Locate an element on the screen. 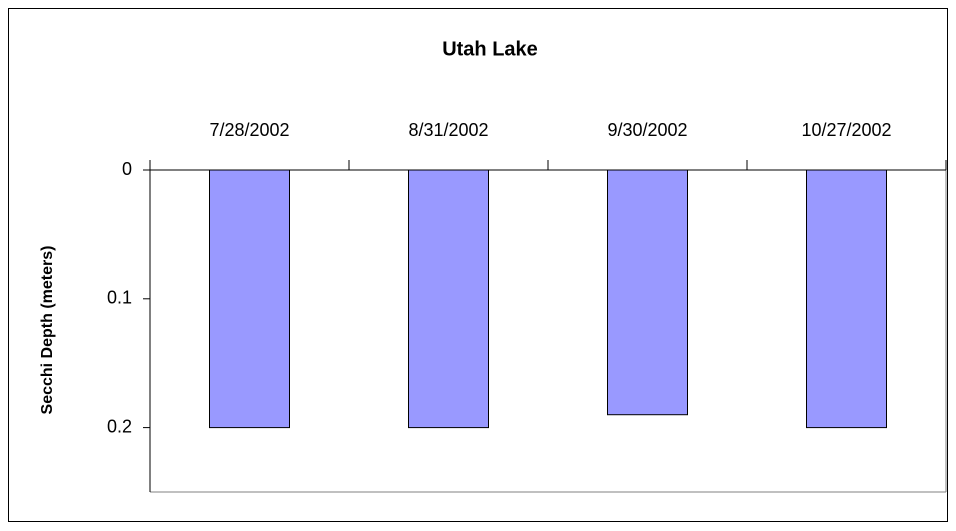 This screenshot has width=956, height=531. chart-title: Utah Lake is located at coordinates (490, 49).